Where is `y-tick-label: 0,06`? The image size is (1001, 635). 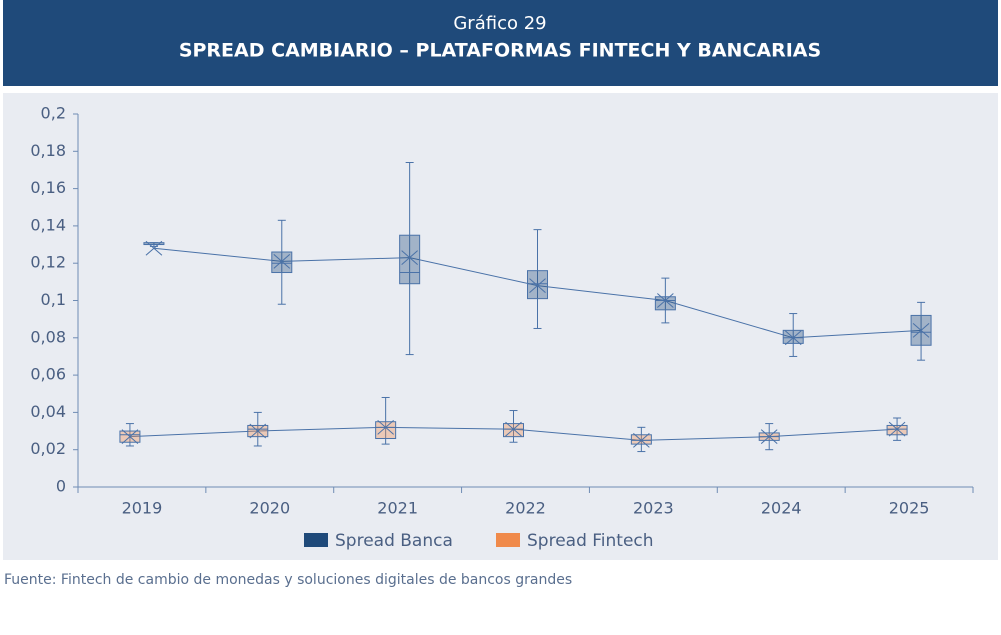
y-tick-label: 0,06 is located at coordinates (48, 374).